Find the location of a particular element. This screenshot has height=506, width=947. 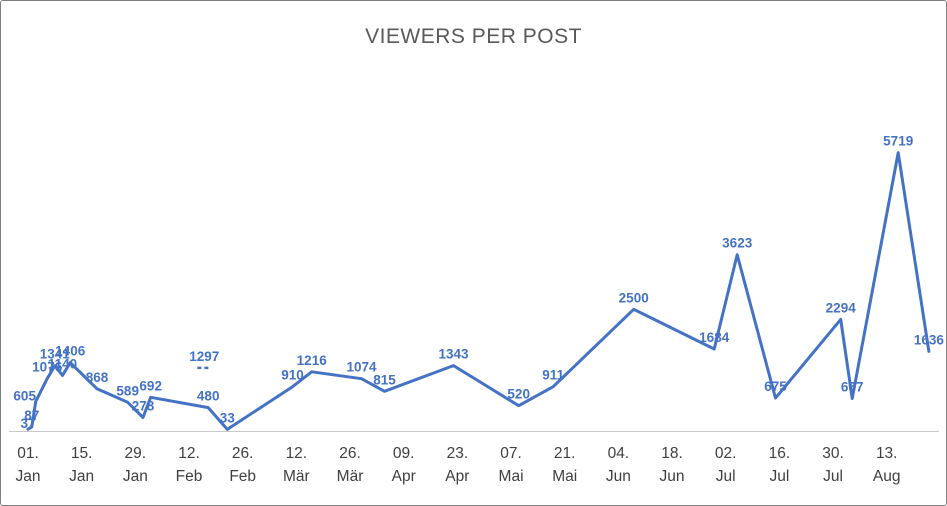

x-tick-label-day: 02. is located at coordinates (726, 453).